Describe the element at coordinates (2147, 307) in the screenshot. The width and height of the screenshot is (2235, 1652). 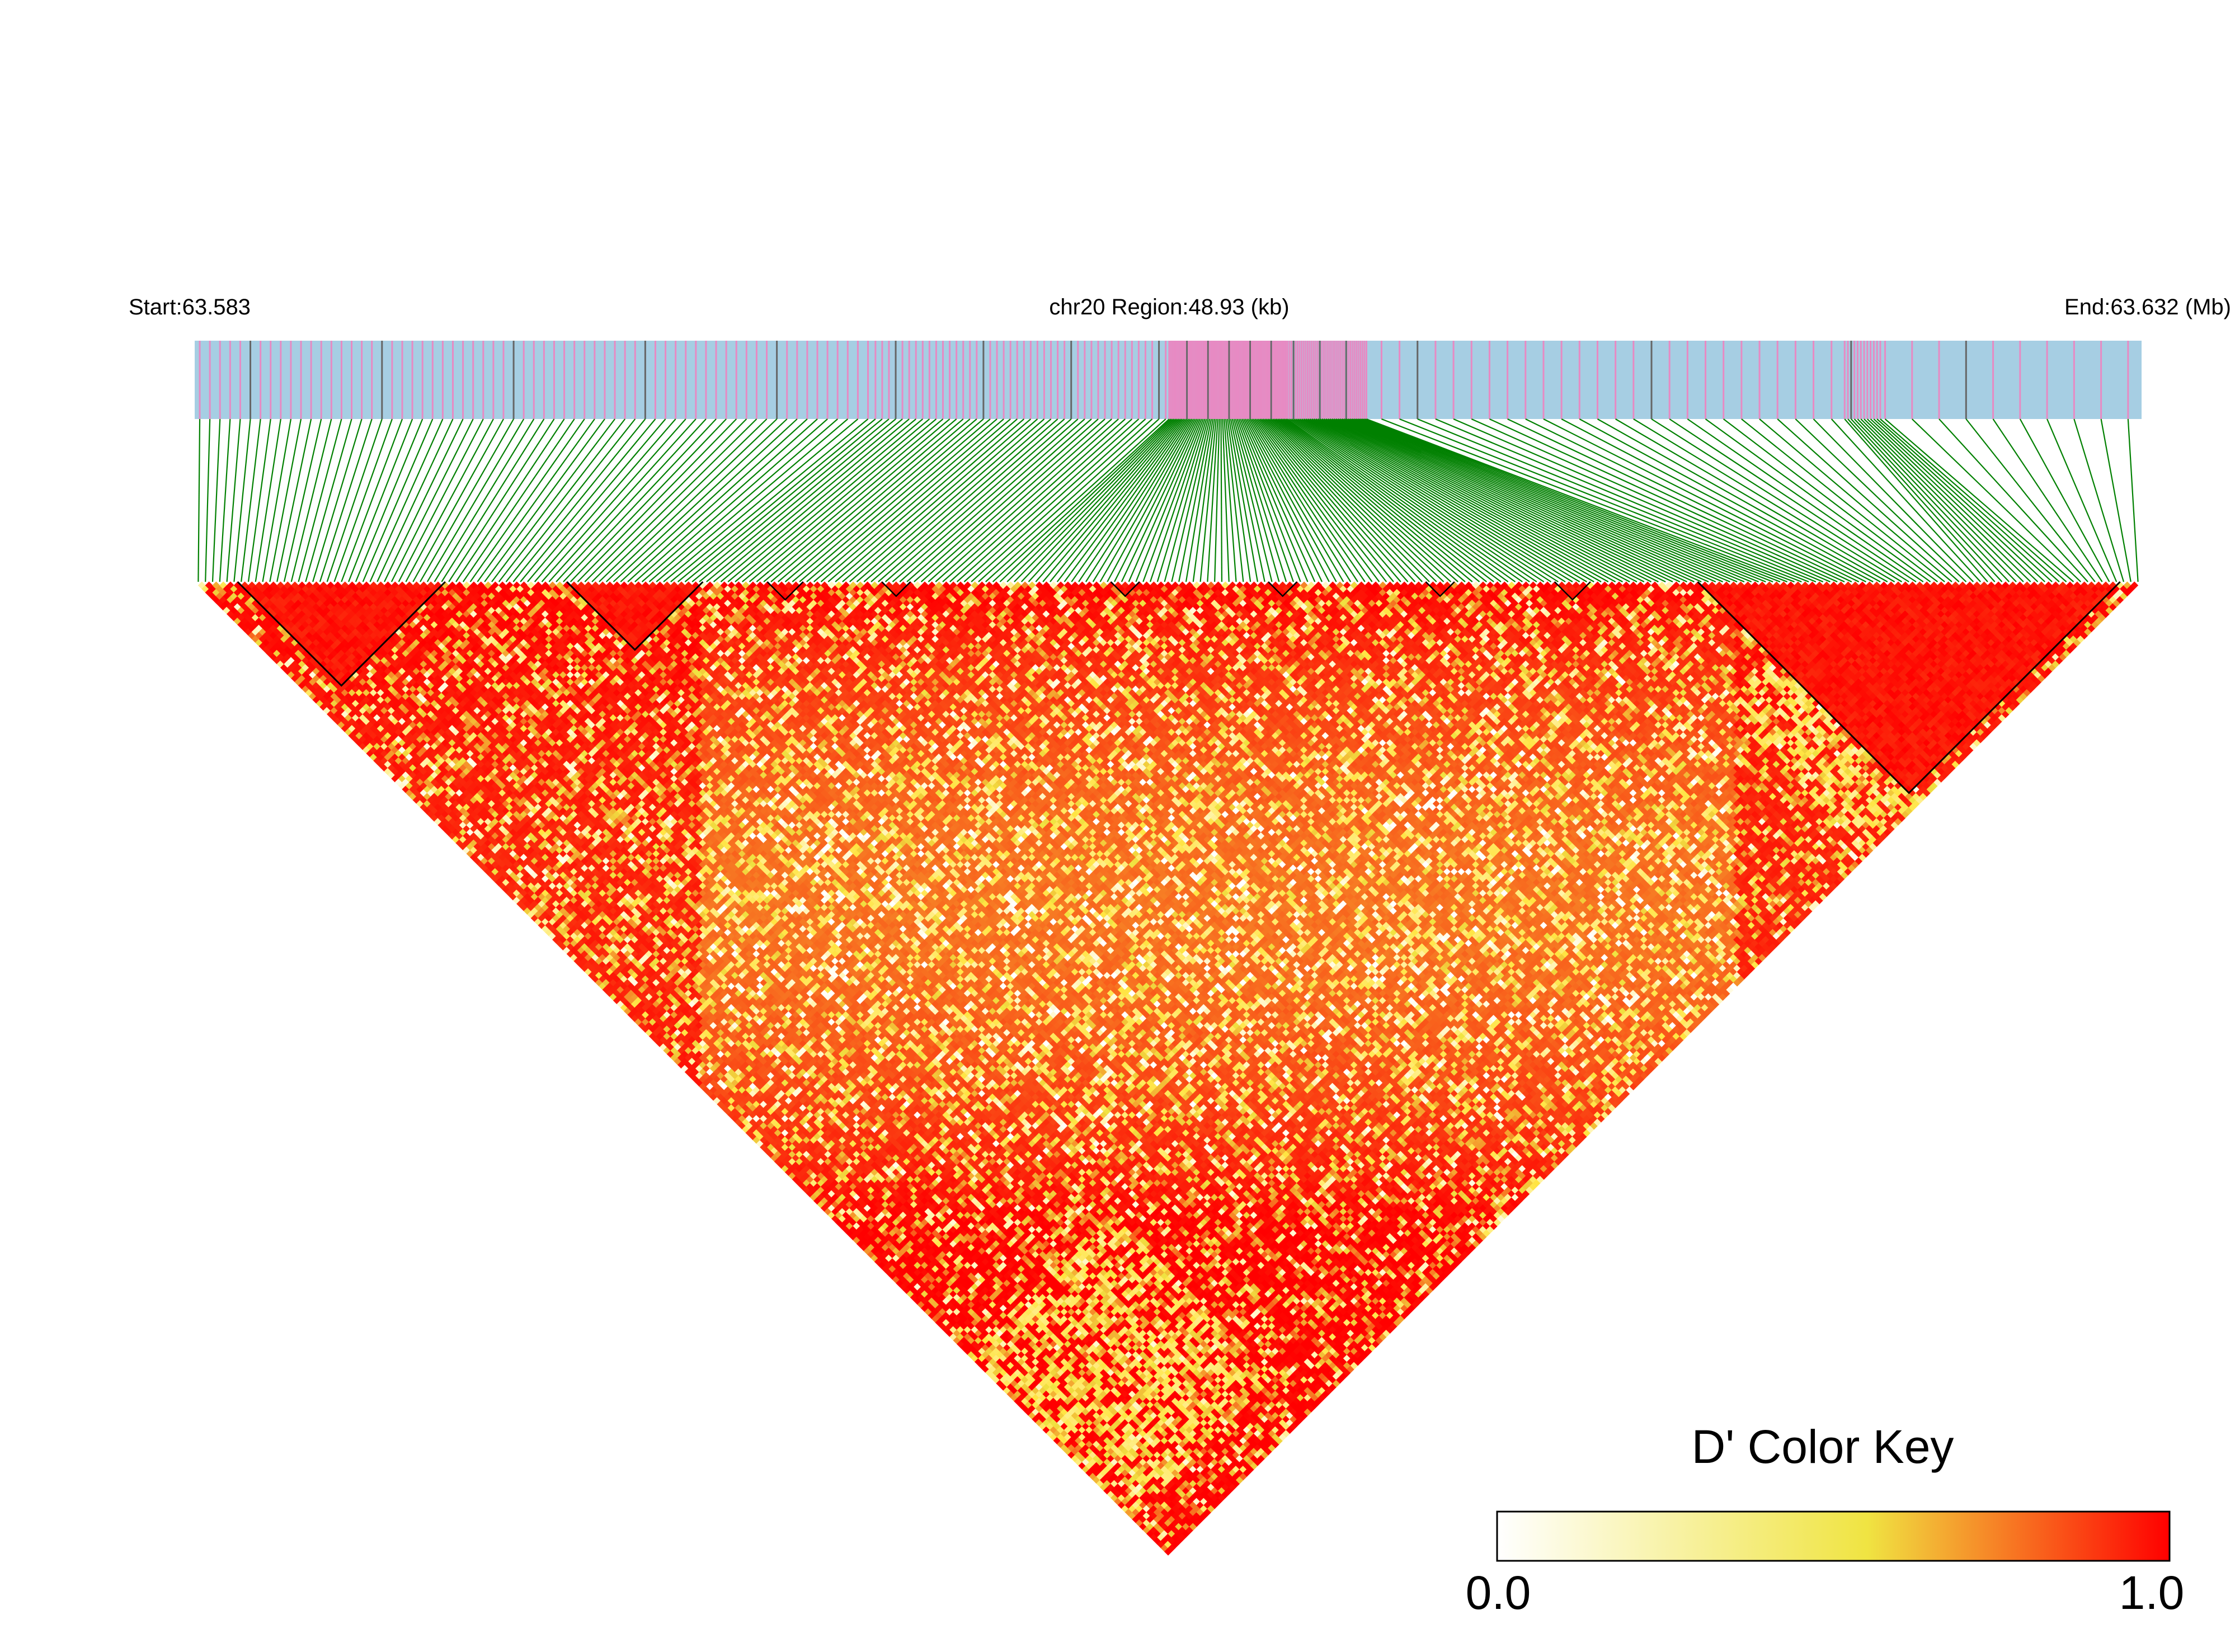
I see `region-end-label: End:63.632 (Mb)` at that location.